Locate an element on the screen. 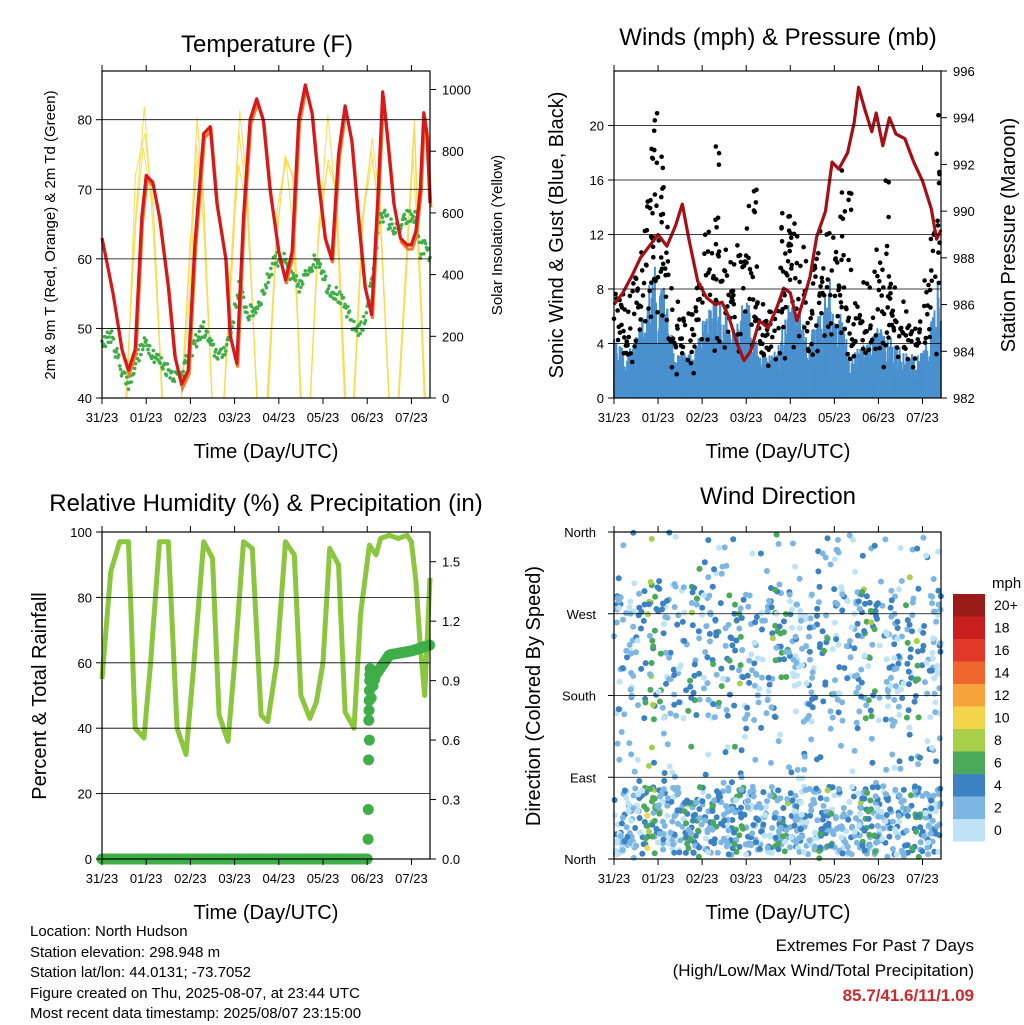 The width and height of the screenshot is (1024, 1025). colorbar-swatch is located at coordinates (969, 695).